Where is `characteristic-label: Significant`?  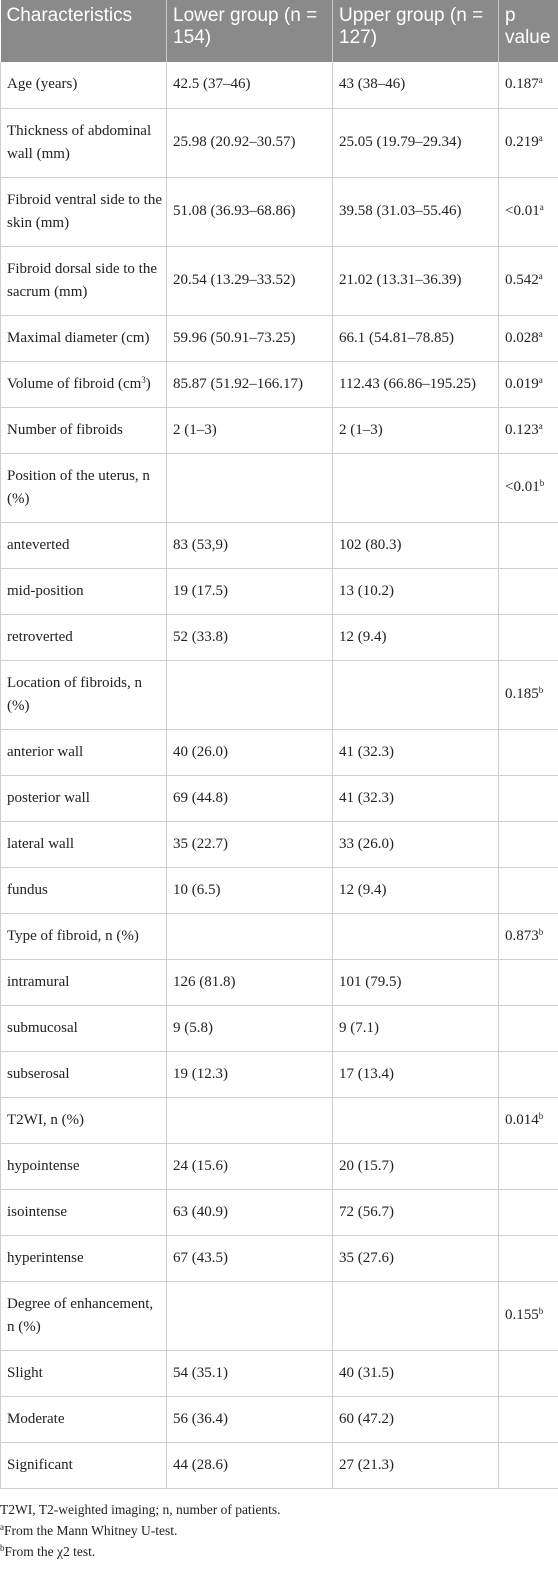 characteristic-label: Significant is located at coordinates (40, 1464).